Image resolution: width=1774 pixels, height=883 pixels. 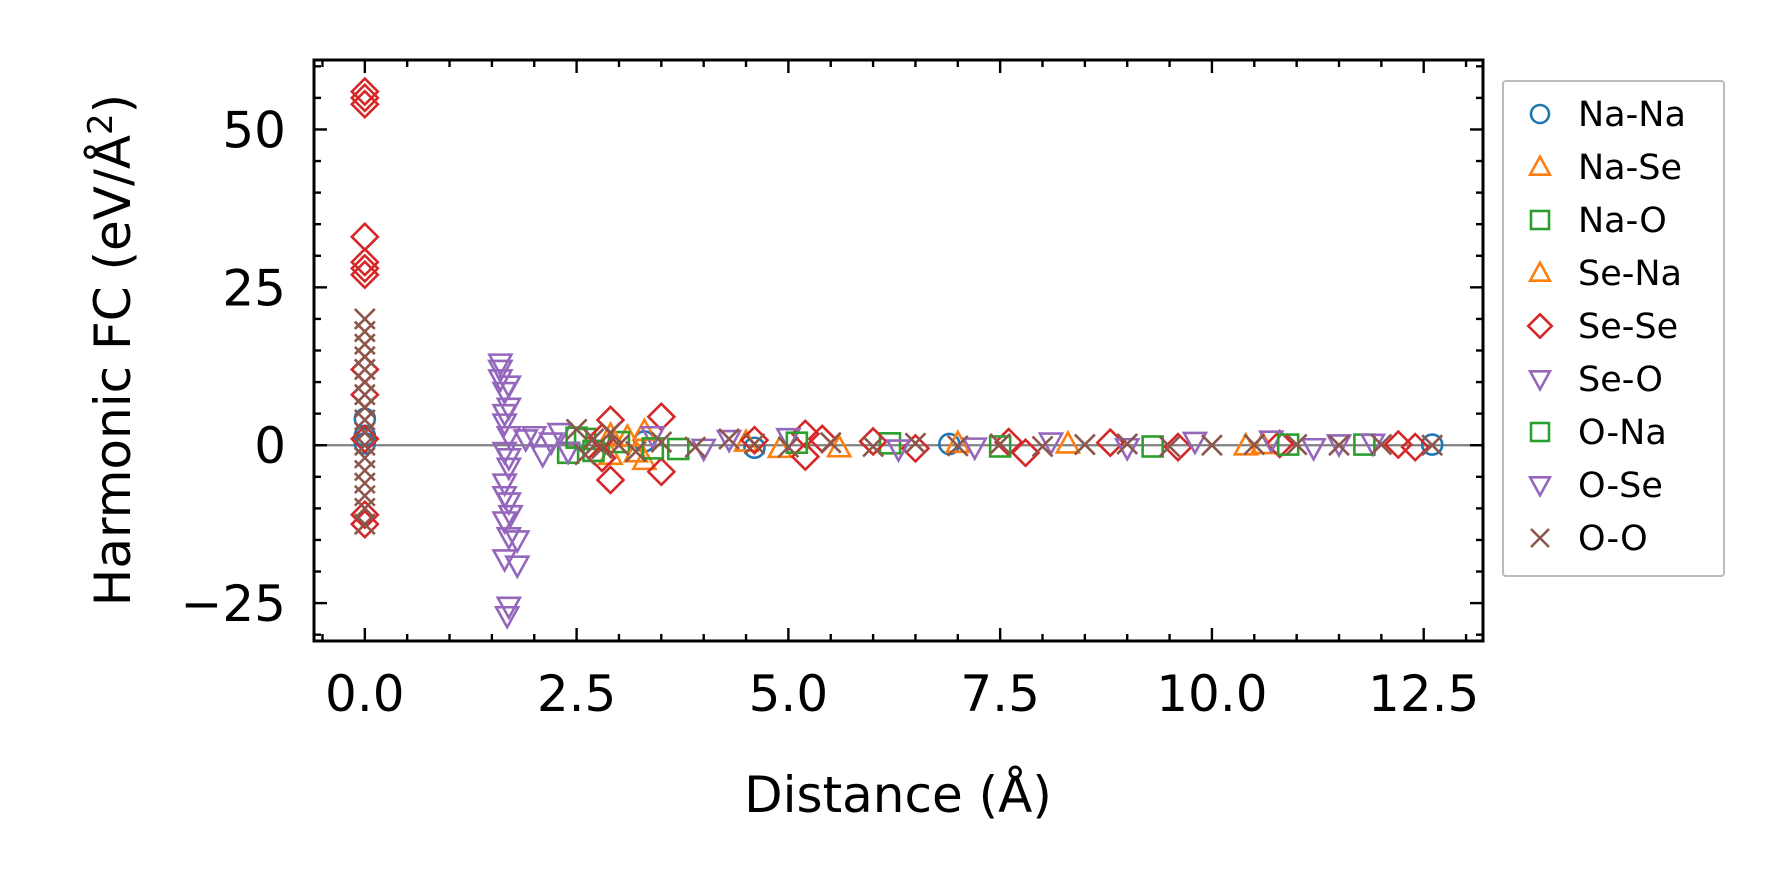 What do you see at coordinates (113, 370) in the screenshot?
I see `y-axis-label-main: Harmonic FC (eV/Å` at bounding box center [113, 370].